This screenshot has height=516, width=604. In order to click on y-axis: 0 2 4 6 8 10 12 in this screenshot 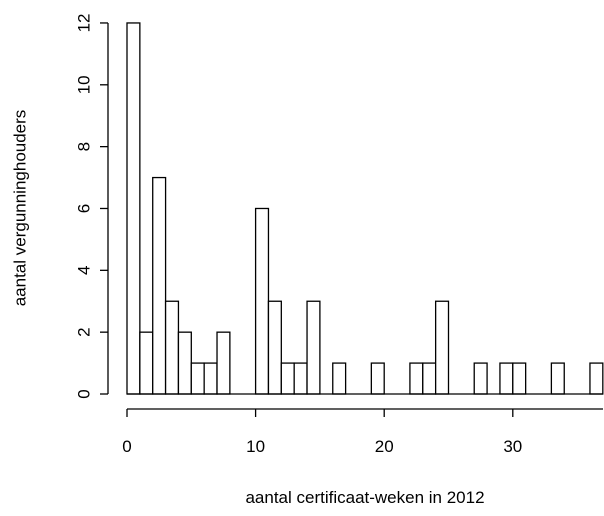, I will do `click(92, 206)`.